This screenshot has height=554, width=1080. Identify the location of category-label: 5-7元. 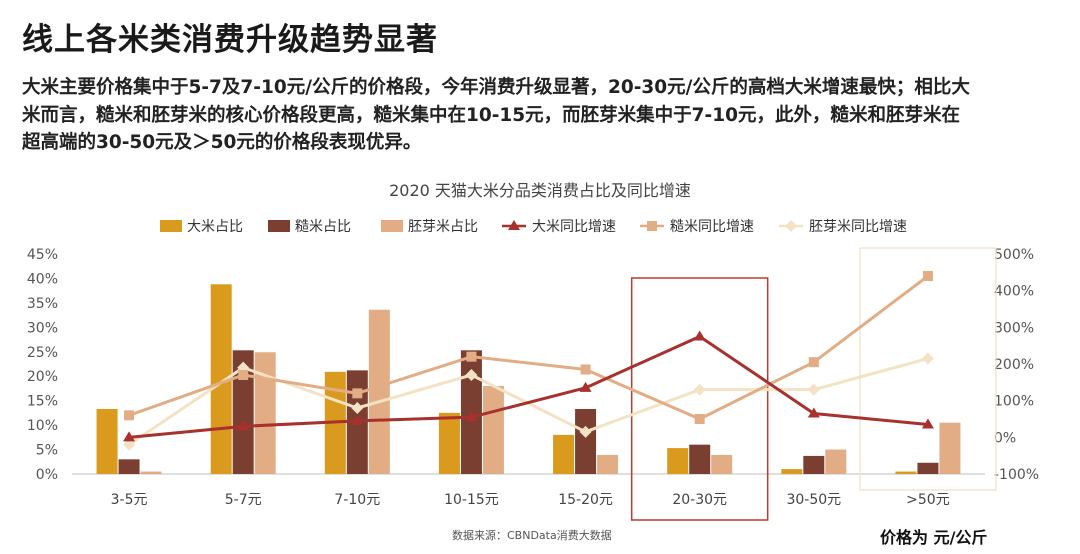
(243, 500).